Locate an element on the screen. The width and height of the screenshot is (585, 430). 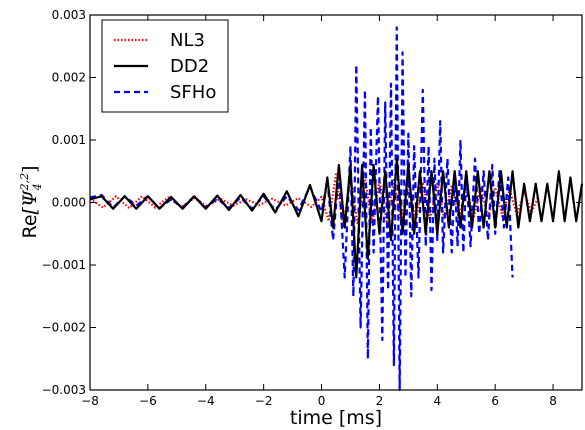
legend-label-sfho: SFHo is located at coordinates (193, 92).